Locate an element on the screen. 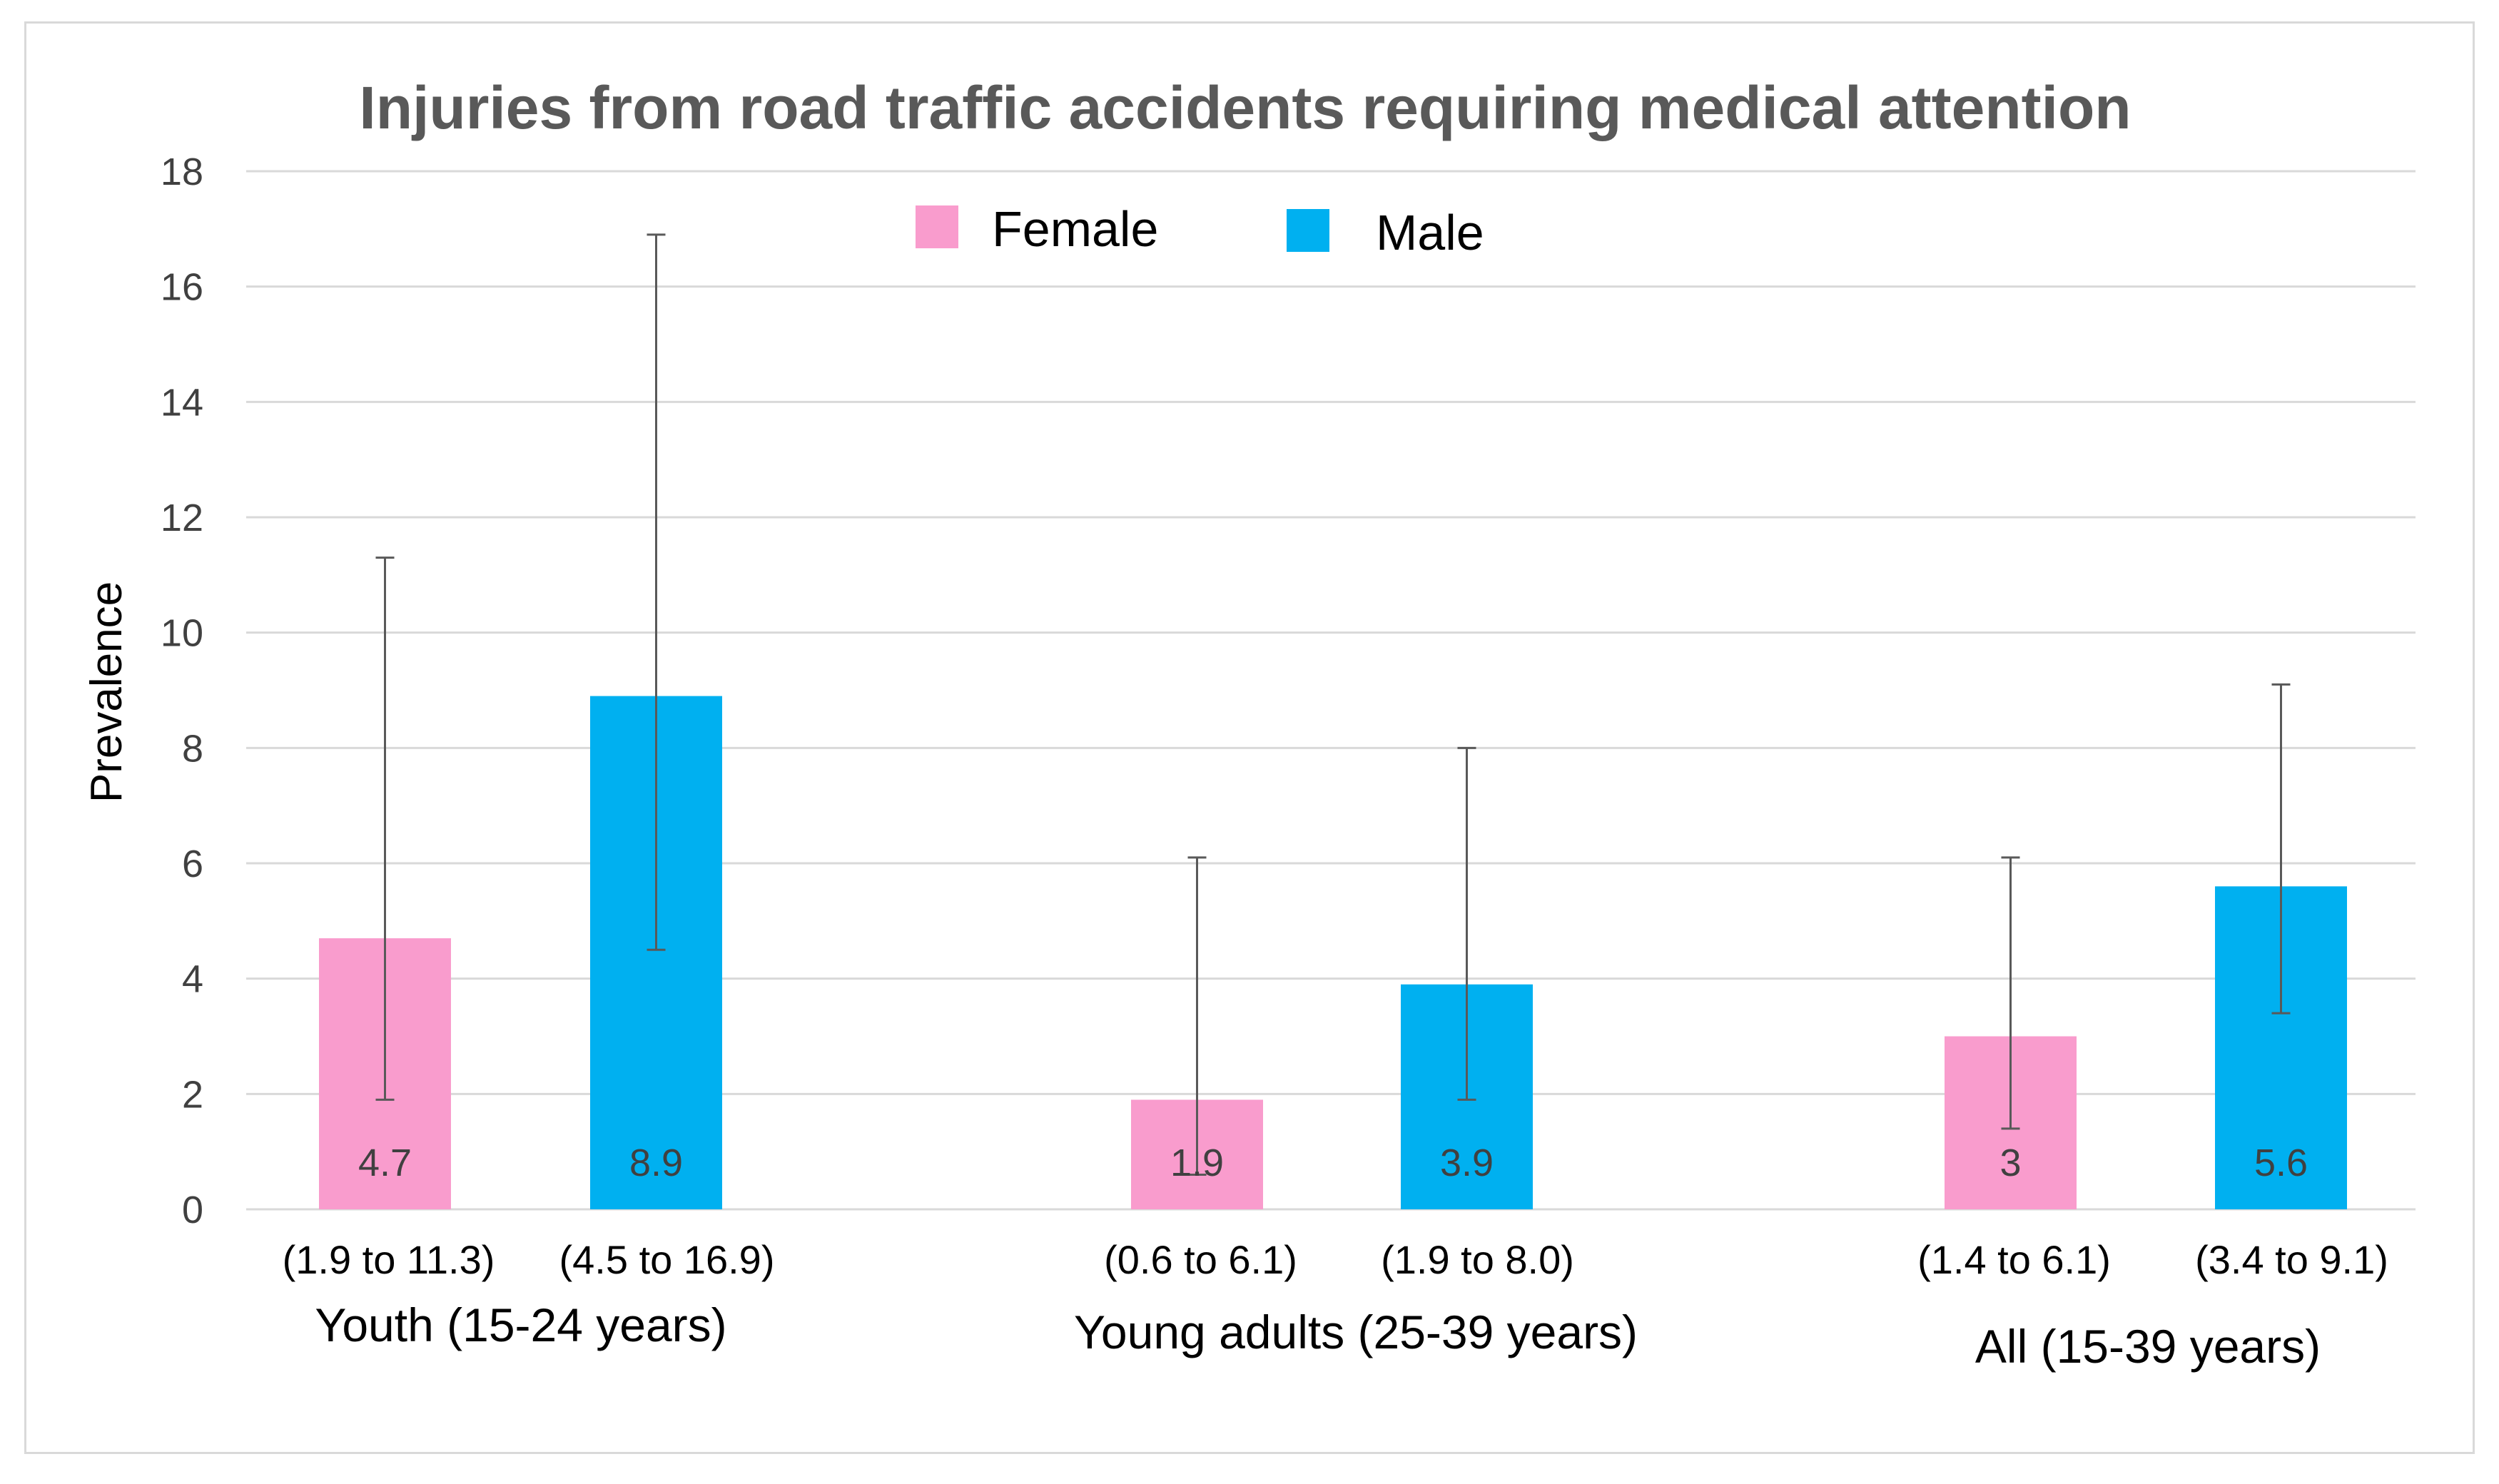 The image size is (2499, 1484). y-tick-label: 8 is located at coordinates (192, 749).